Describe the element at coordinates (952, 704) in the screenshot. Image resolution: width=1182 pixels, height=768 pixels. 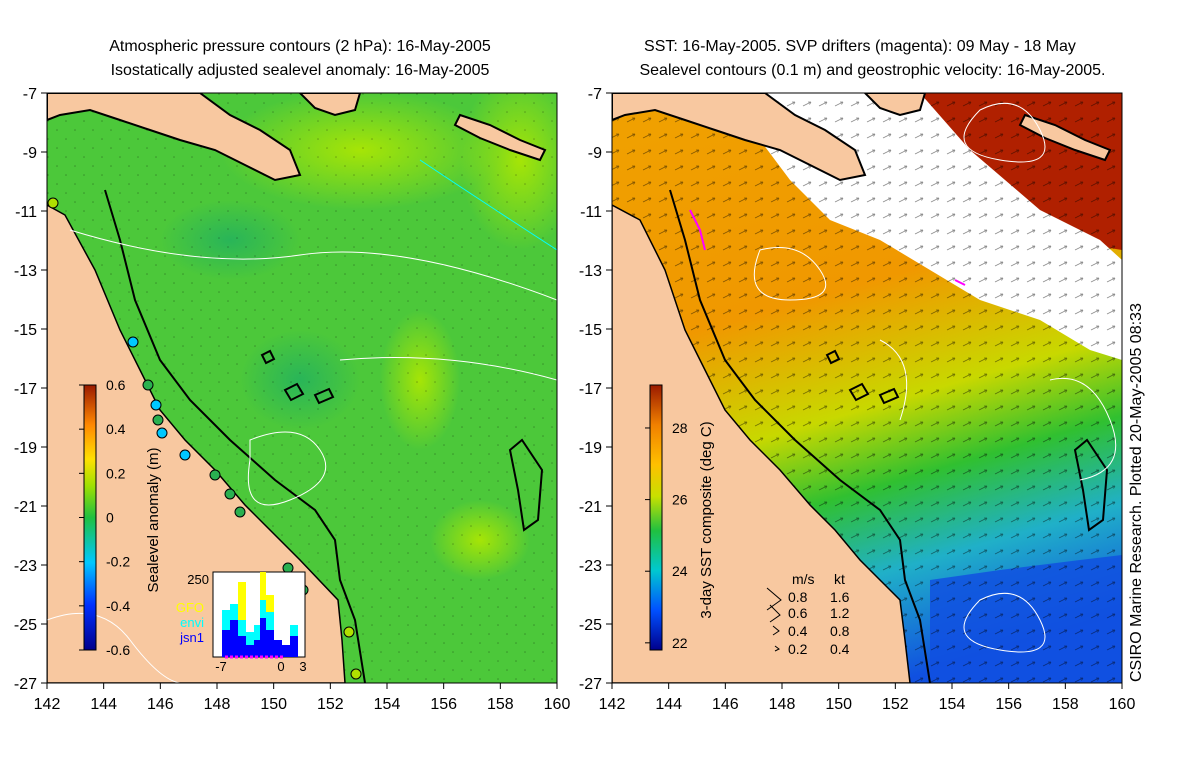
I see `right-x-tick-label: 154` at that location.